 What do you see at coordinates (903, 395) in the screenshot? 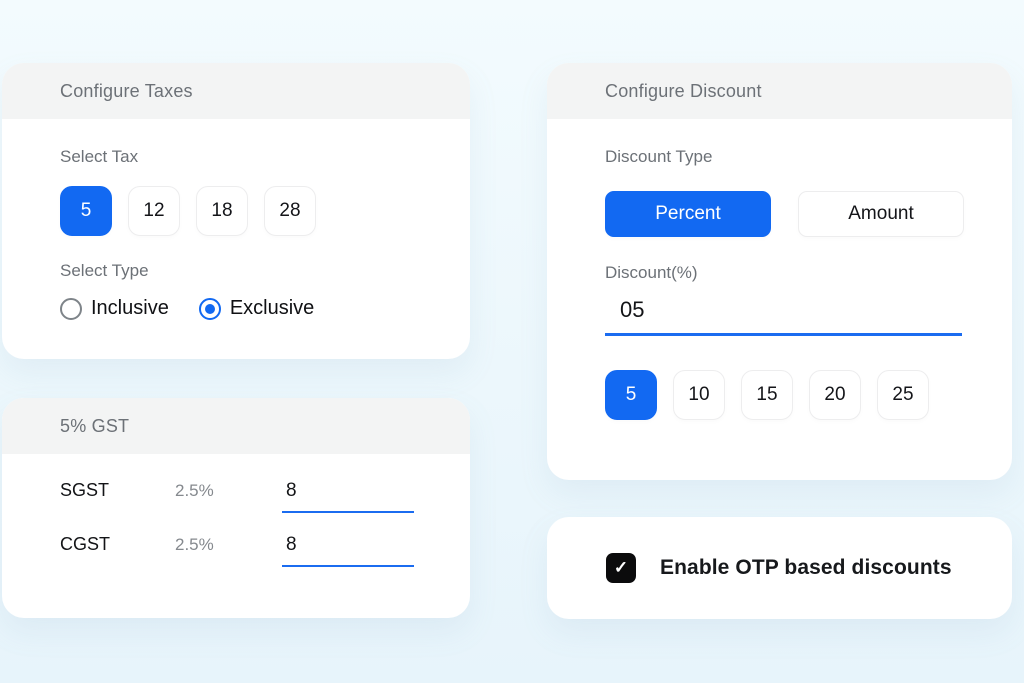
I see `discount-option-25: 25` at bounding box center [903, 395].